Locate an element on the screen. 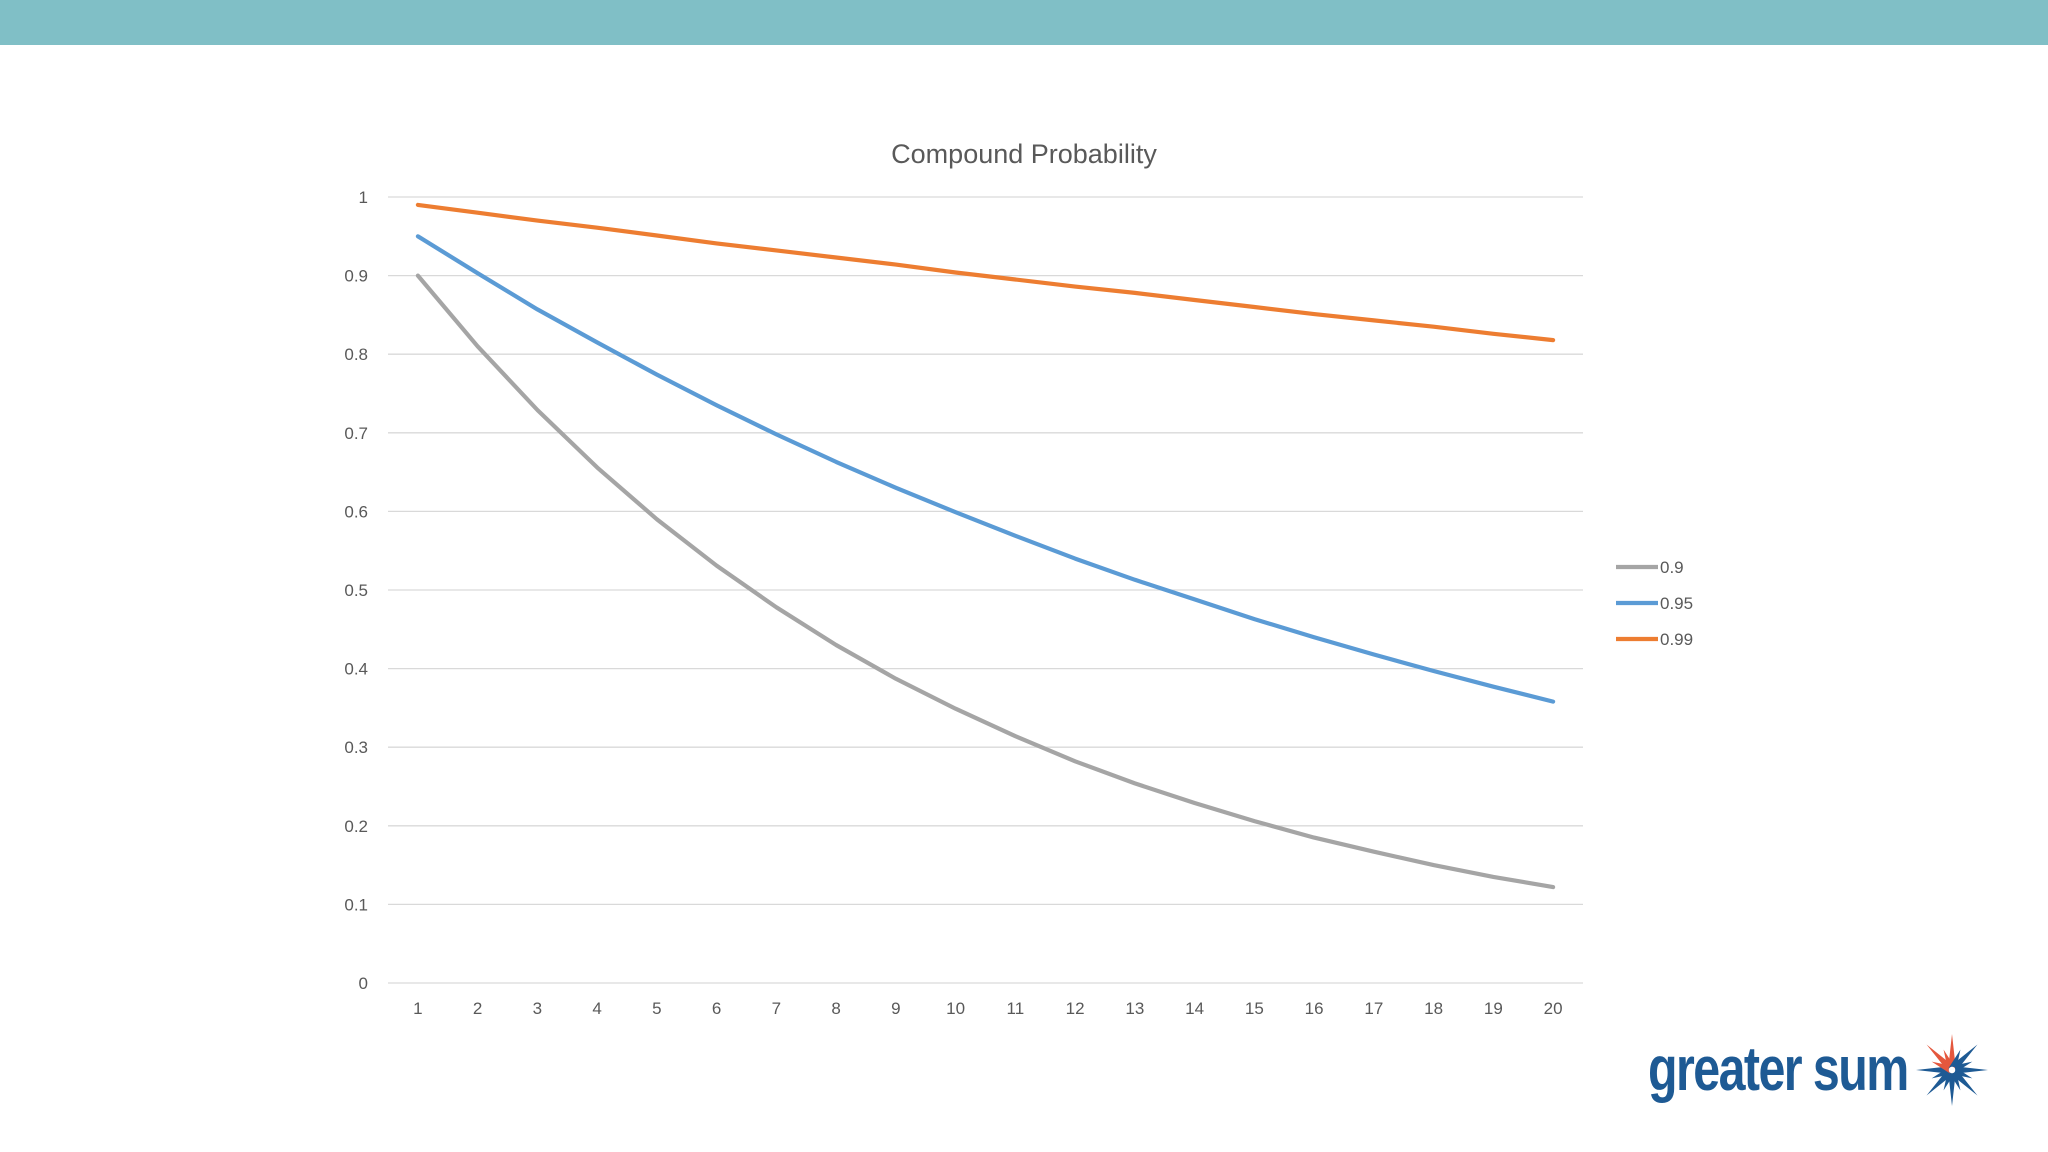  logo-ray is located at coordinates (1961, 1067).